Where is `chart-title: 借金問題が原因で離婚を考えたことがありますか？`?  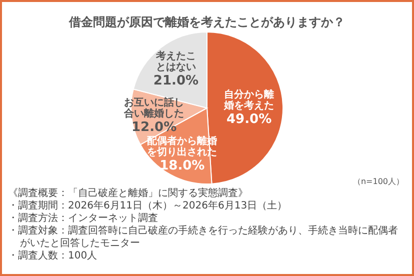
chart-title: 借金問題が原因で離婚を考えたことがありますか？ is located at coordinates (206, 22).